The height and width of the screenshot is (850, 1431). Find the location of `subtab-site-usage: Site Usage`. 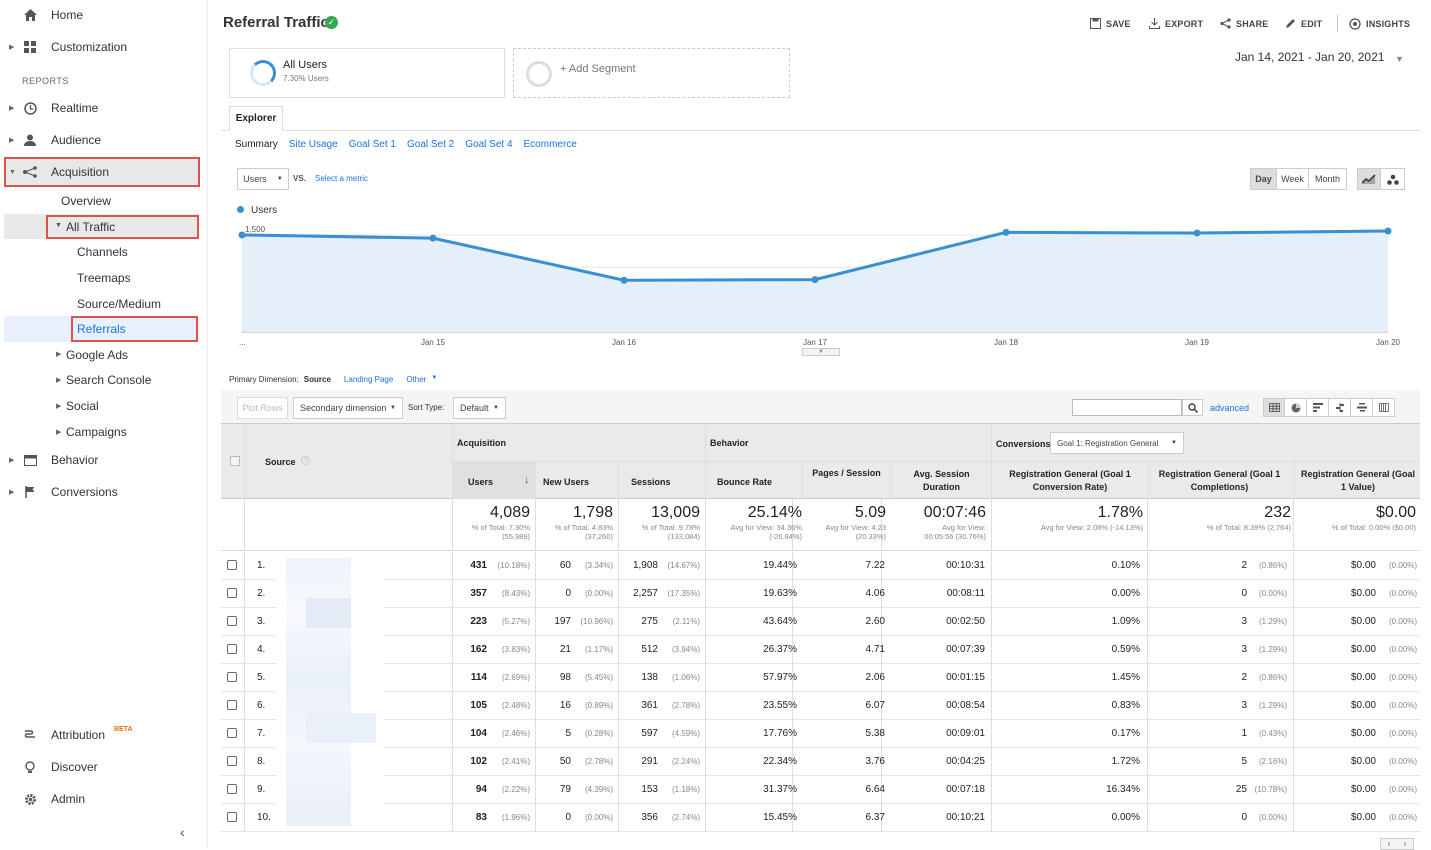

subtab-site-usage: Site Usage is located at coordinates (313, 144).